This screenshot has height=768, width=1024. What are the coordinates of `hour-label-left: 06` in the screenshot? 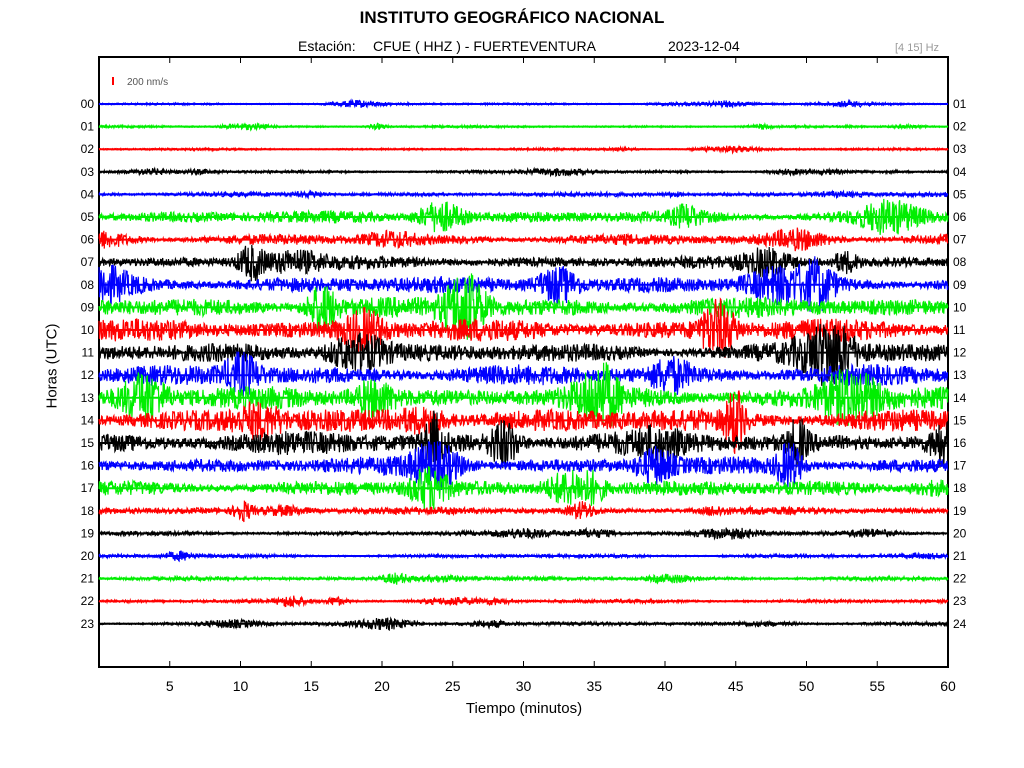 It's located at (88, 240).